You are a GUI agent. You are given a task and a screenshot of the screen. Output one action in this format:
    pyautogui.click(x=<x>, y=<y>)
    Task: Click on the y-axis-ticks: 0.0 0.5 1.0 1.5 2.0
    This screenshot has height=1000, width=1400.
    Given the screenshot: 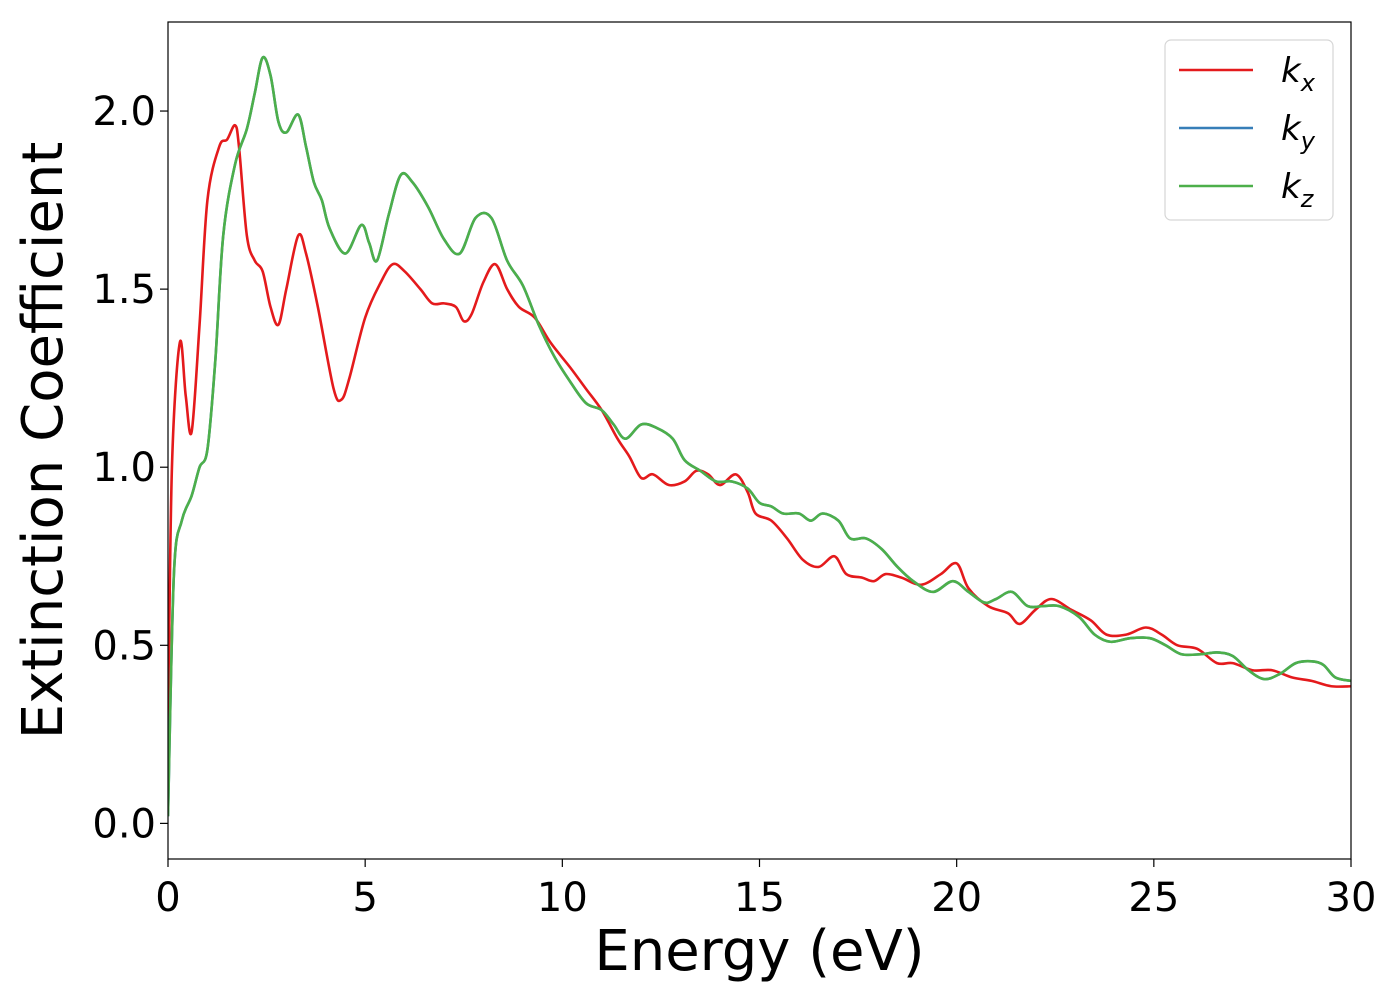 What is the action you would take?
    pyautogui.click(x=130, y=468)
    